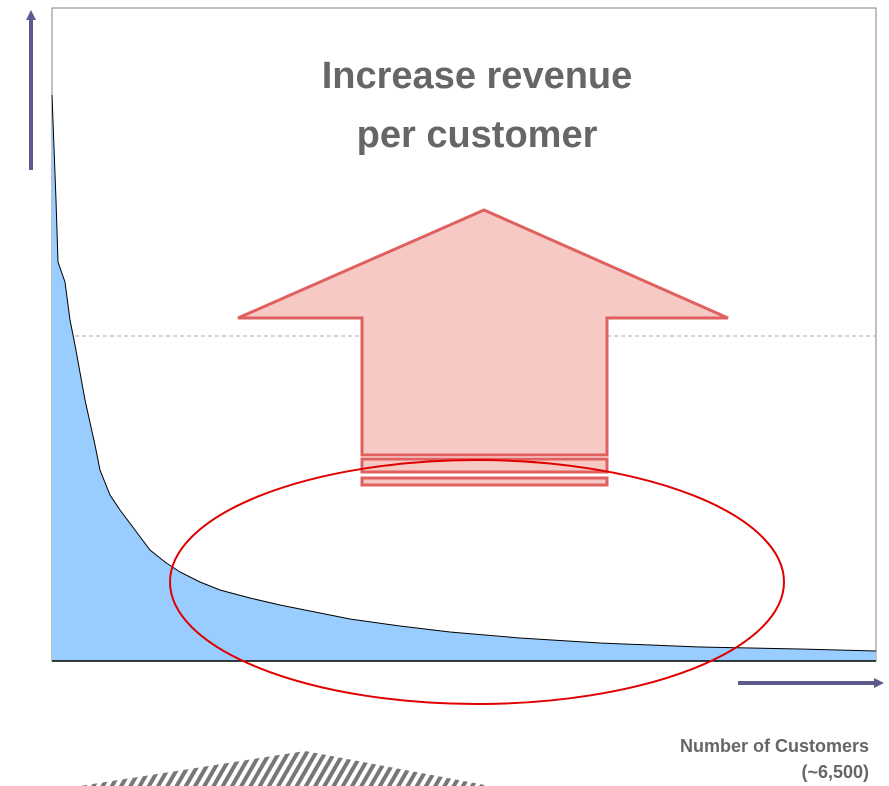 The height and width of the screenshot is (786, 889). What do you see at coordinates (477, 76) in the screenshot?
I see `title-line: Increase revenue` at bounding box center [477, 76].